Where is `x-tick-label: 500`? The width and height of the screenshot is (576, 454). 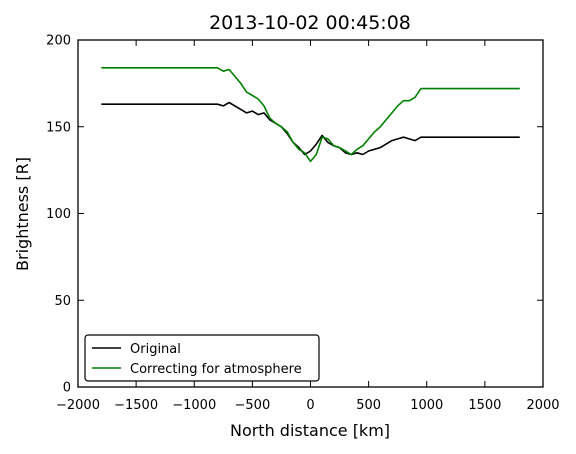 x-tick-label: 500 is located at coordinates (368, 405).